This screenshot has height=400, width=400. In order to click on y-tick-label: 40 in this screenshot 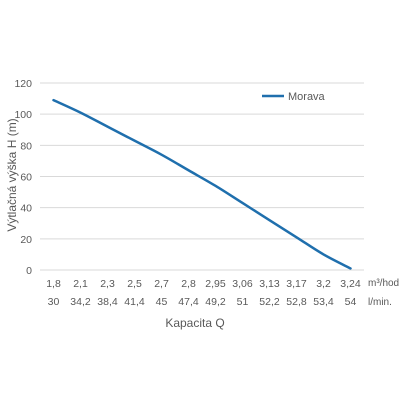, I will do `click(26, 209)`.